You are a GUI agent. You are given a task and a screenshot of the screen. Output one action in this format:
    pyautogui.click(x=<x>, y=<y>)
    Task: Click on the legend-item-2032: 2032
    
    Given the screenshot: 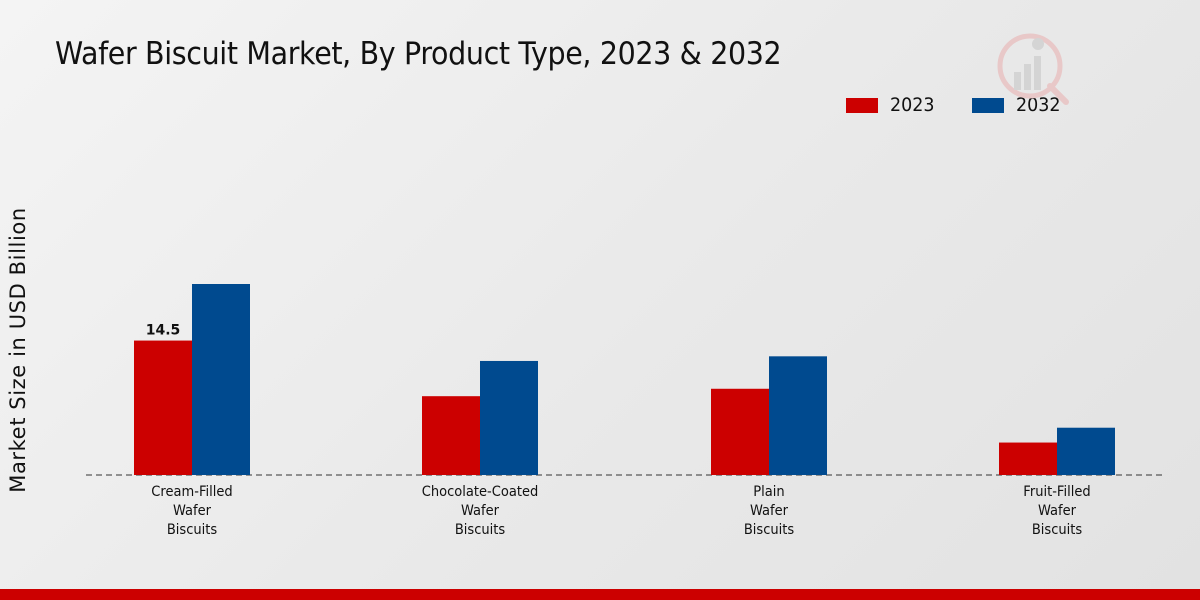 What is the action you would take?
    pyautogui.click(x=1018, y=105)
    